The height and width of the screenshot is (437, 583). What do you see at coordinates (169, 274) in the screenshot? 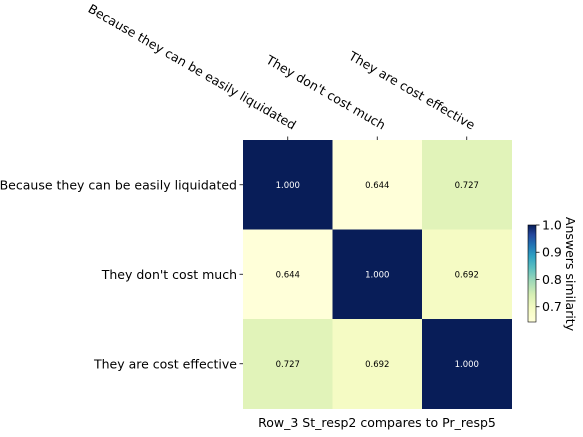
I see `y-tick-label: They don't cost much` at bounding box center [169, 274].